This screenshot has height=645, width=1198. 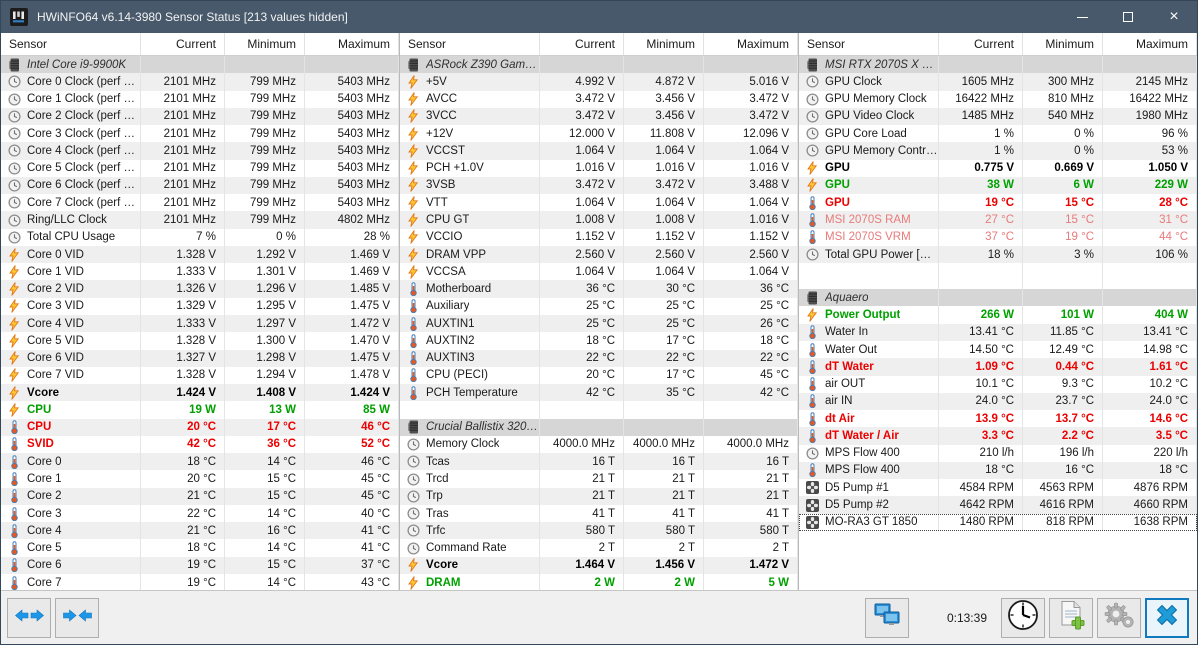 What do you see at coordinates (1119, 617) in the screenshot?
I see `settings-button` at bounding box center [1119, 617].